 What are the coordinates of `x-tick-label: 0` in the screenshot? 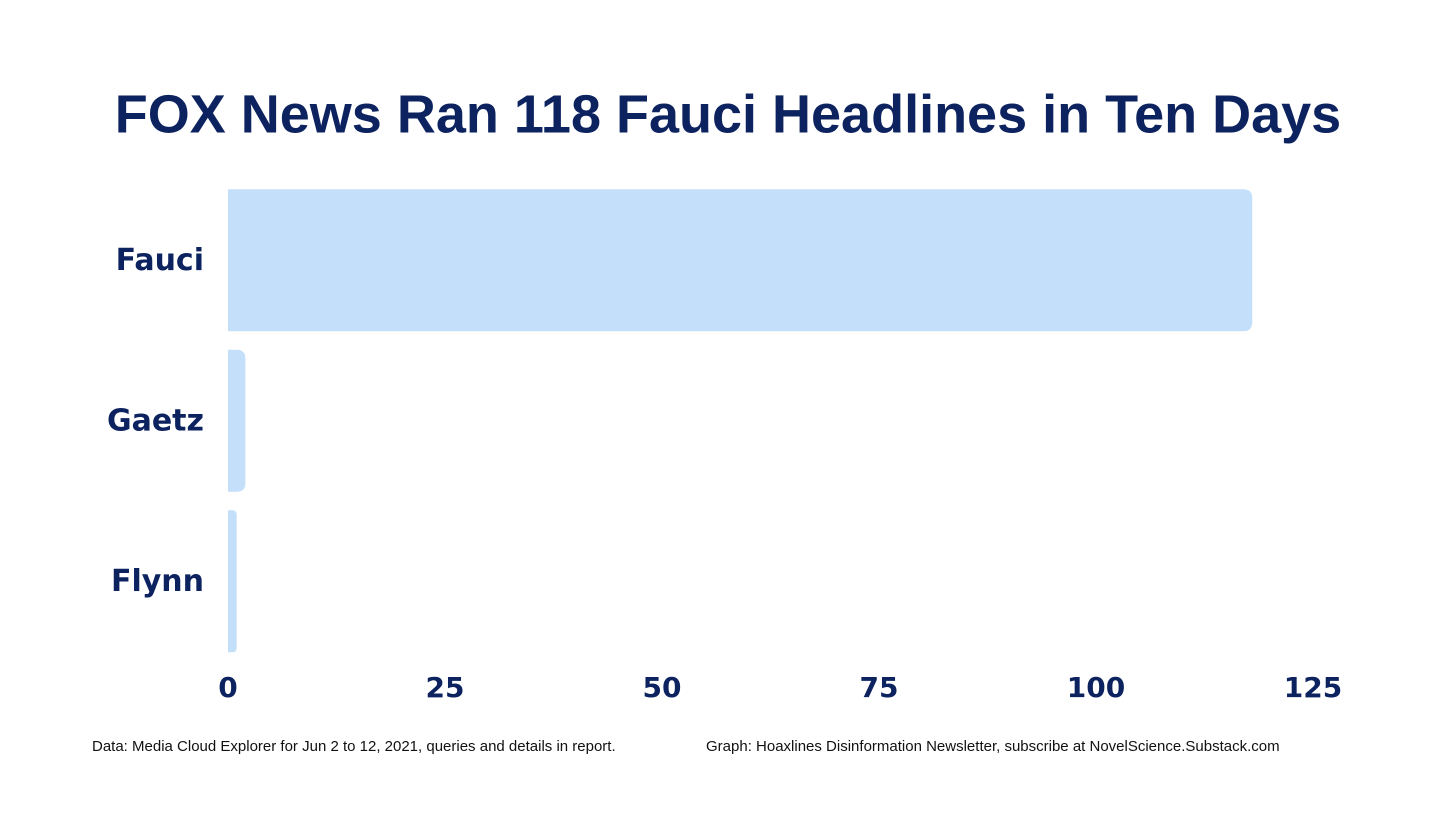 It's located at (227, 687).